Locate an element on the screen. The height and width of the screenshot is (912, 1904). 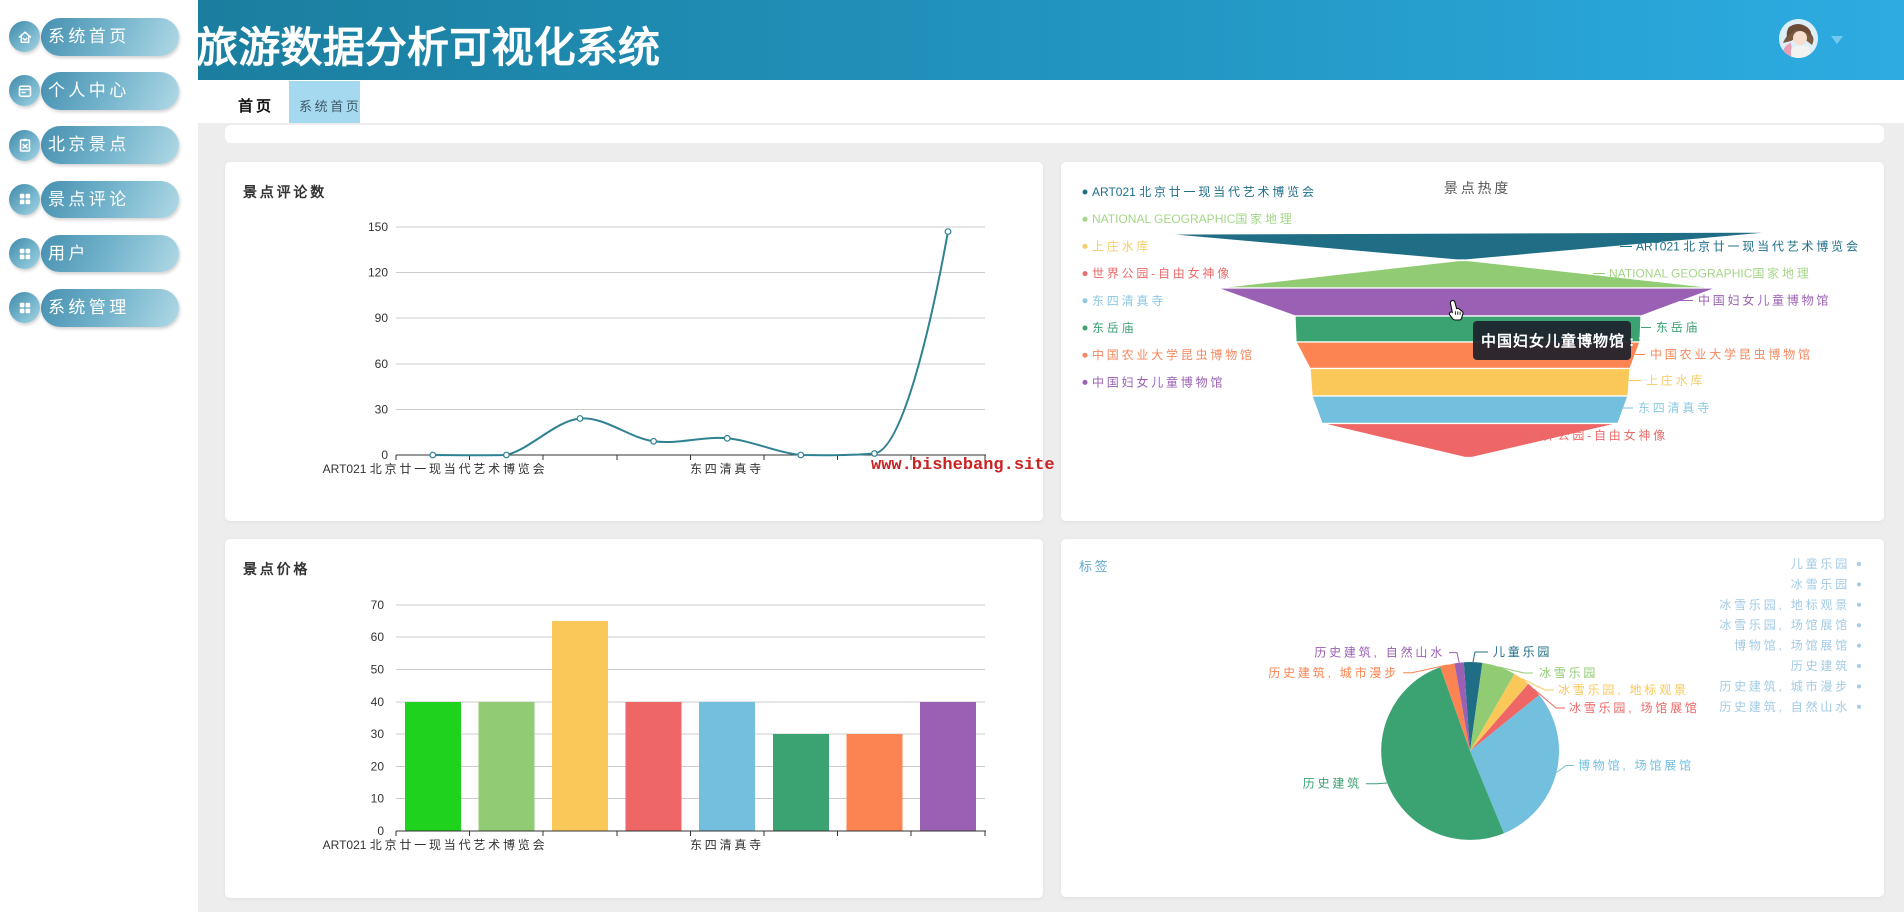
svg-text: 70 is located at coordinates (378, 605).